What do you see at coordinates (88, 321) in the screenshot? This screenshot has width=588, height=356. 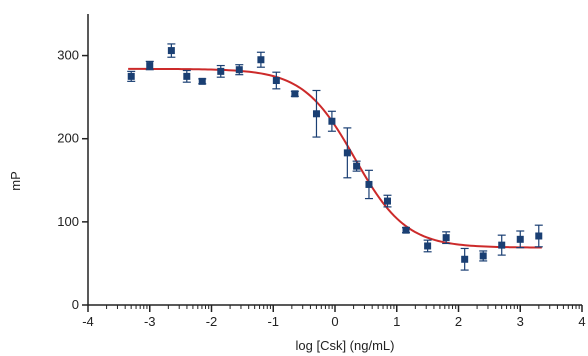 I see `x-tick-label: -4` at bounding box center [88, 321].